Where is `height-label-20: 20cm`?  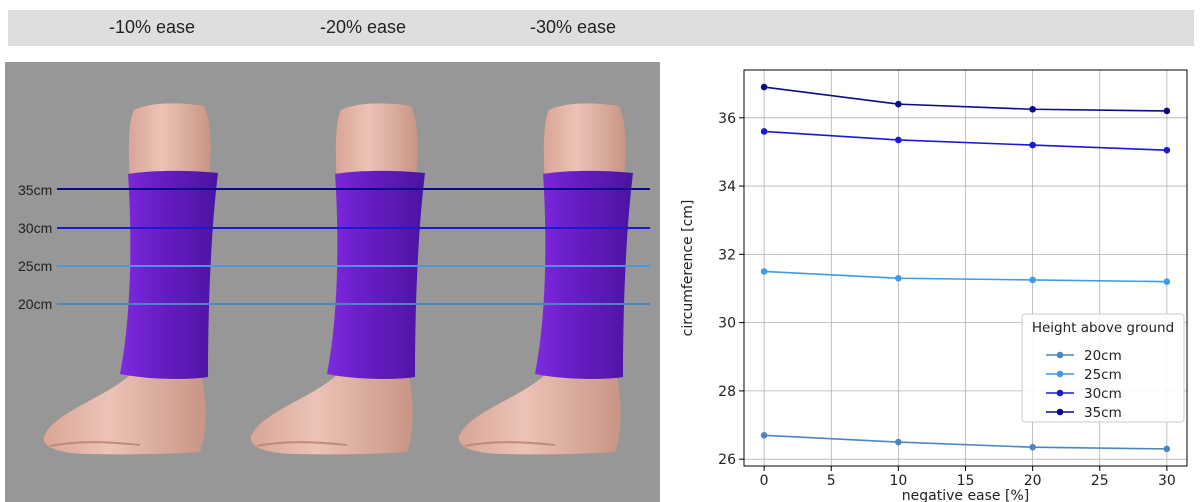 height-label-20: 20cm is located at coordinates (35, 304).